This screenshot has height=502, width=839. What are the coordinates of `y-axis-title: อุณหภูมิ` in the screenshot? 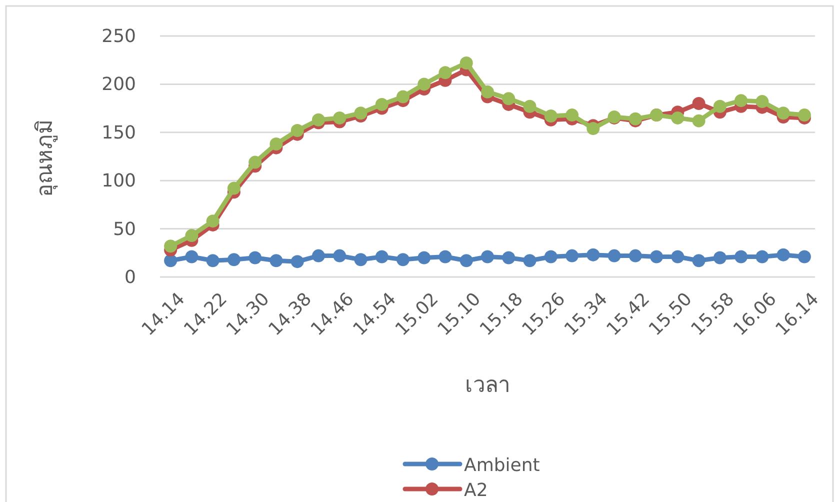 It's located at (45, 158).